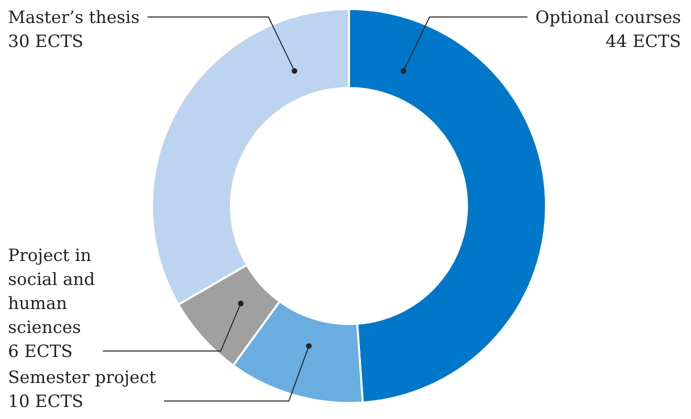 Image resolution: width=691 pixels, height=419 pixels. What do you see at coordinates (46, 402) in the screenshot?
I see `data-label: 10 ECTS` at bounding box center [46, 402].